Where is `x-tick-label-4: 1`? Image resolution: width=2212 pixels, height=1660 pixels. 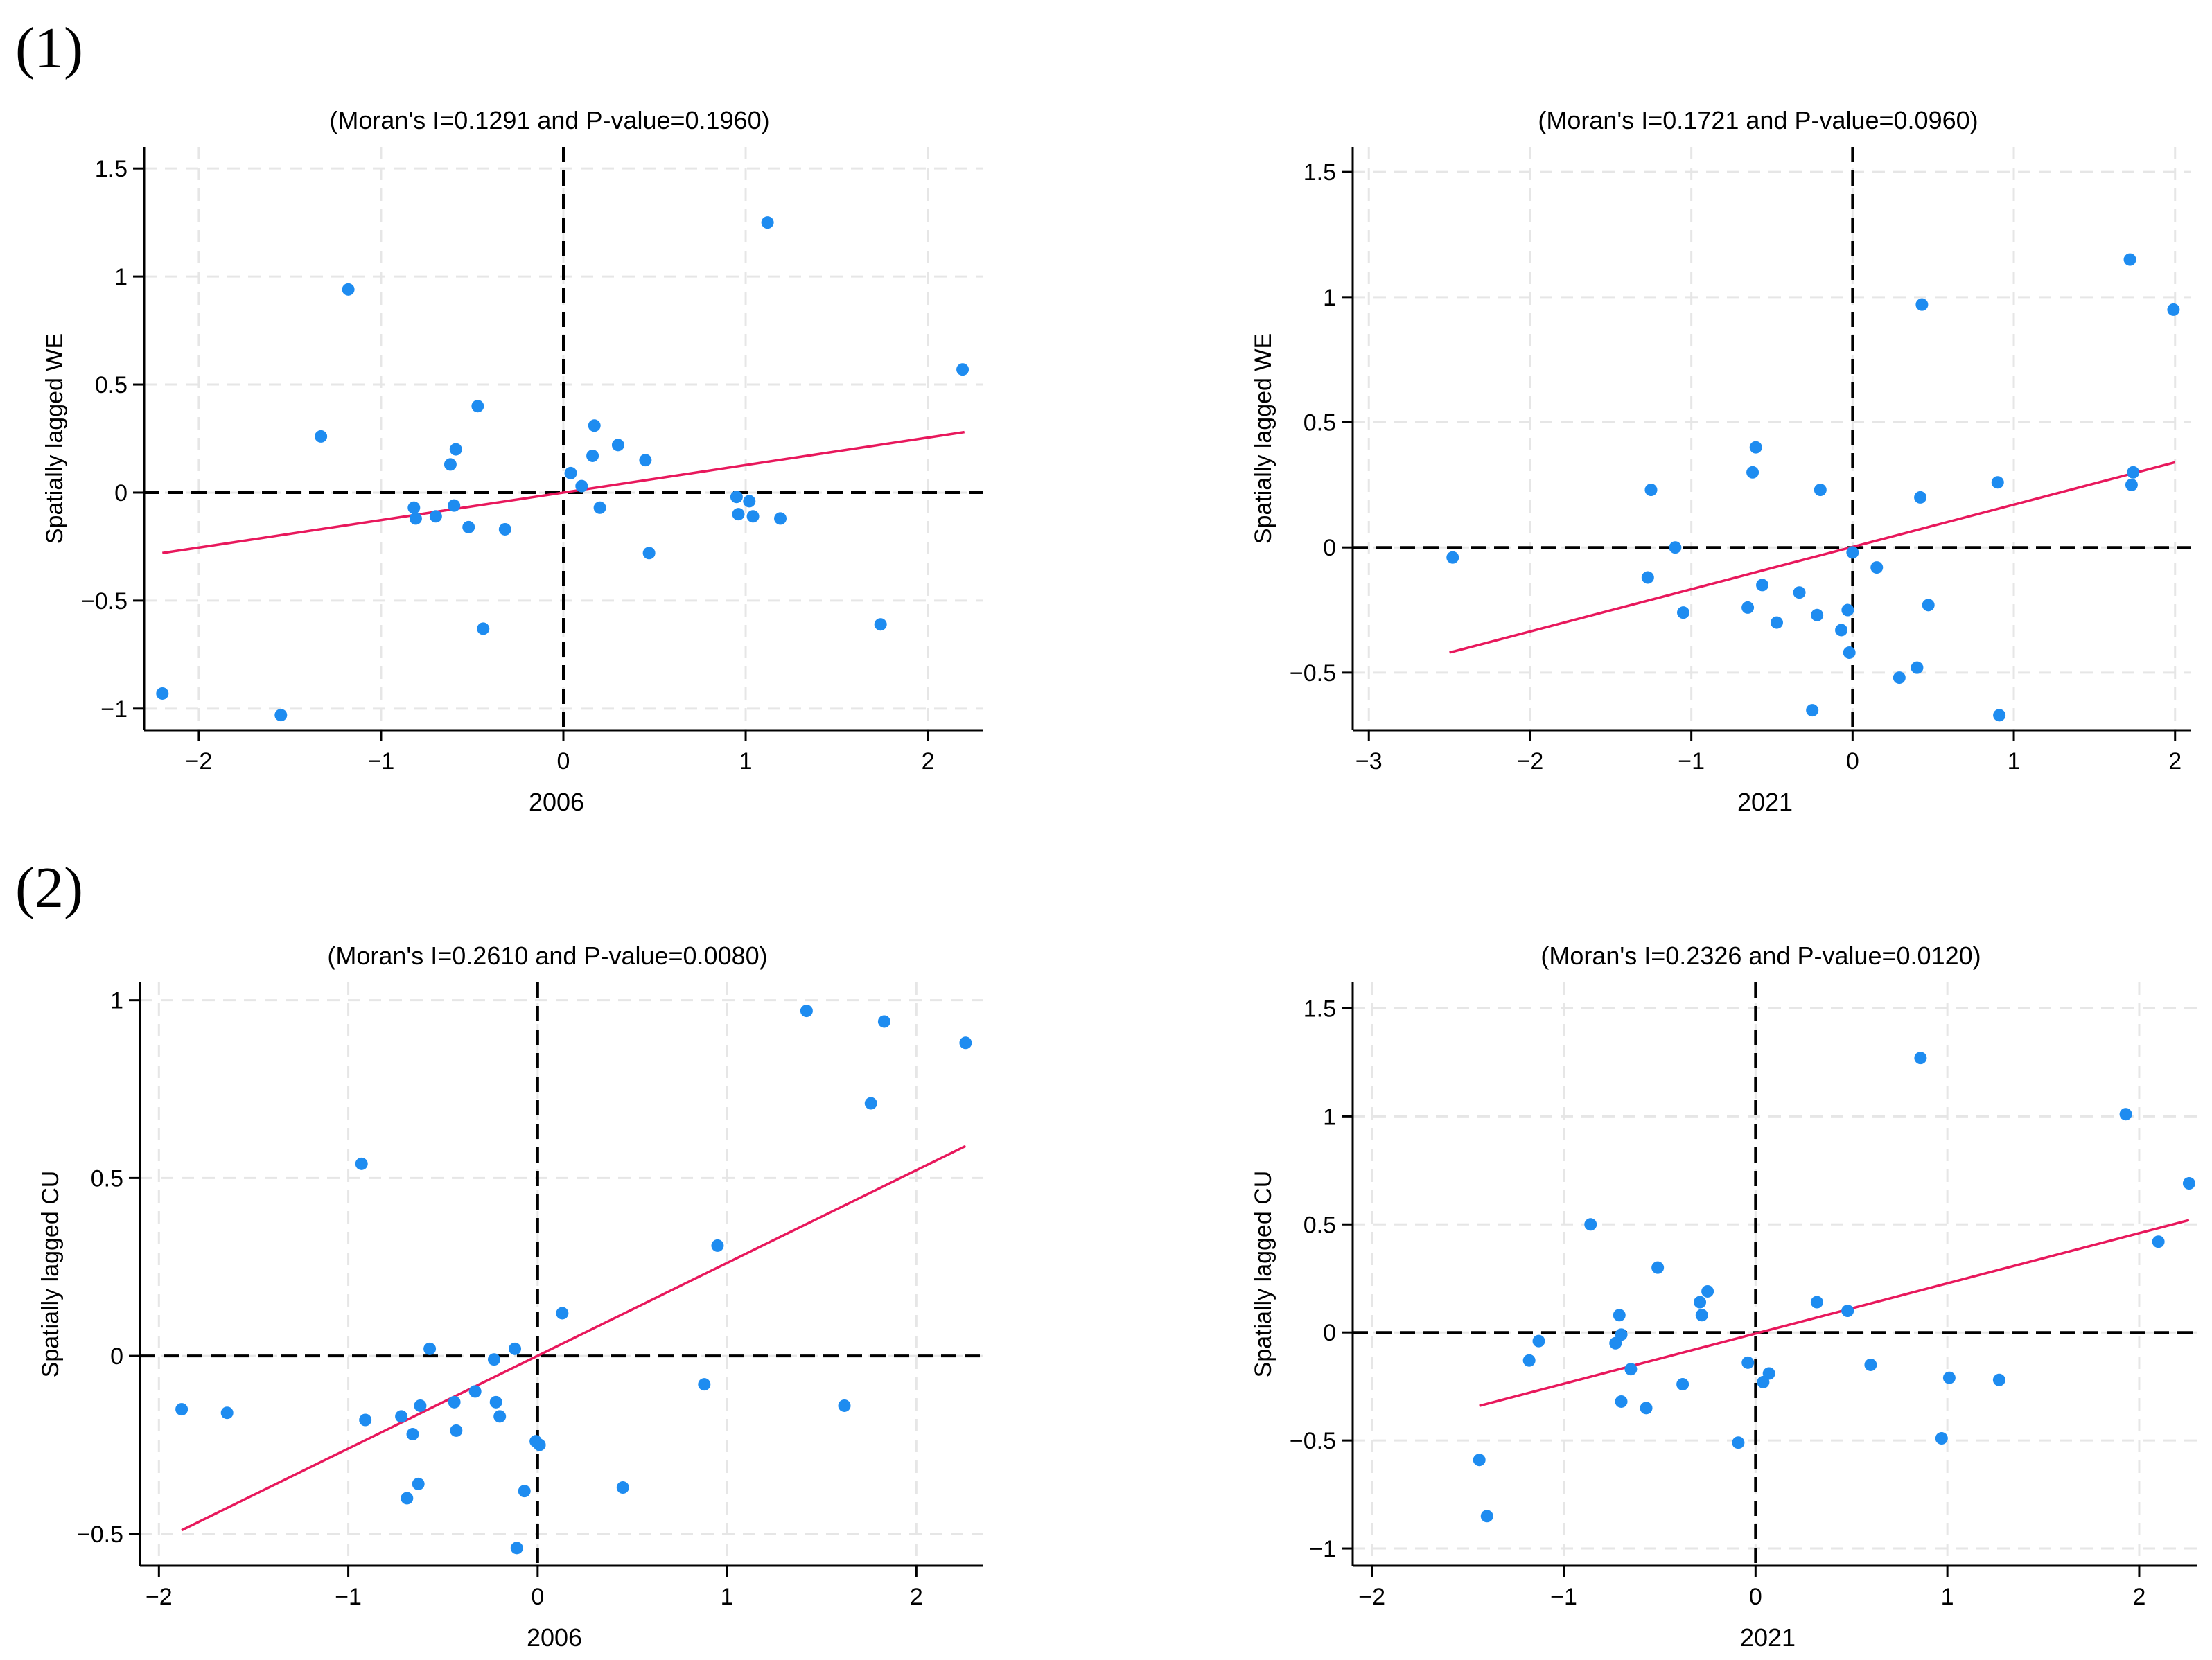
x-tick-label-4: 1 is located at coordinates (2015, 761).